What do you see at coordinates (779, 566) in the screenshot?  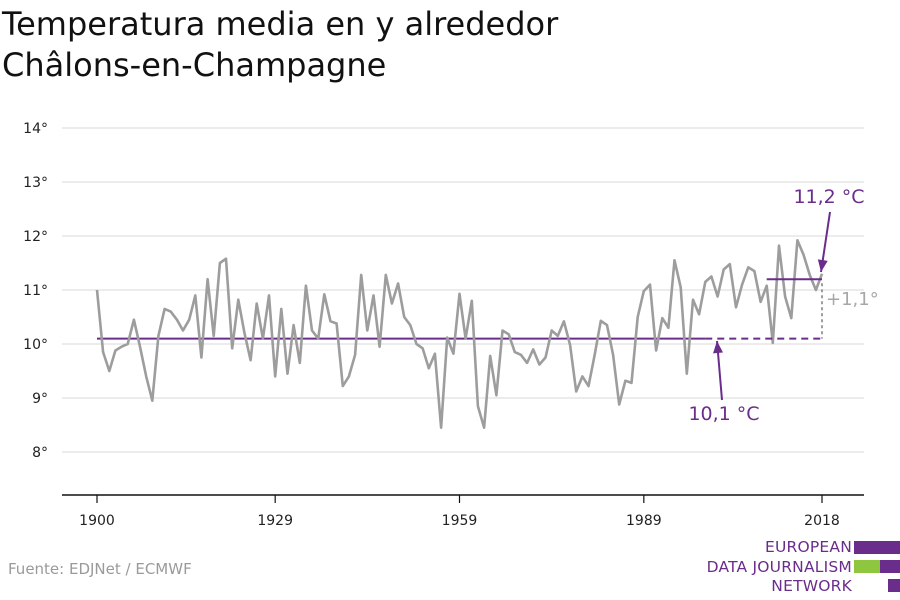 I see `logo-line2: DATA JOURNALISM` at bounding box center [779, 566].